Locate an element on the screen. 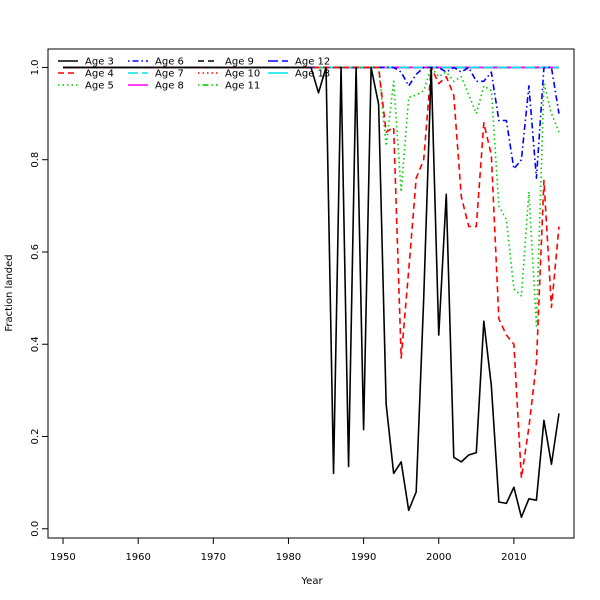 This screenshot has height=600, width=600. x-tick-label: 1970 is located at coordinates (213, 557).